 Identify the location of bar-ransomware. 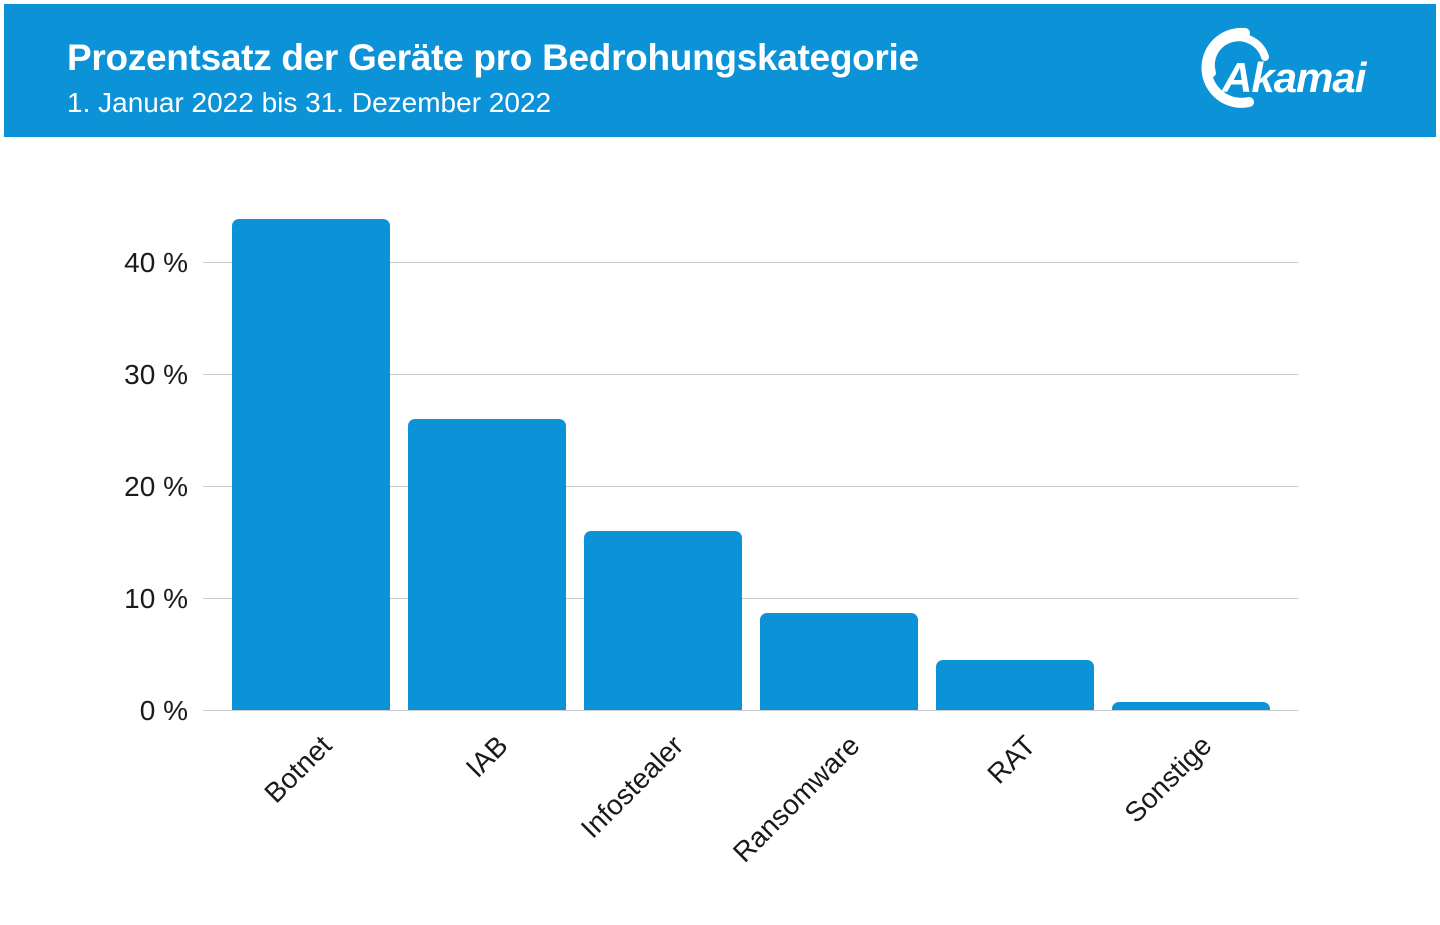
(839, 661).